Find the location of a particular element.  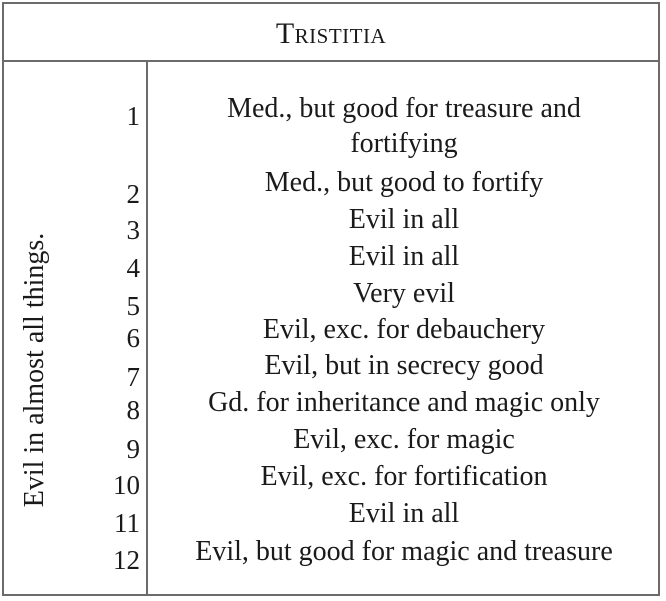

table-title: Tristitia is located at coordinates (331, 33).